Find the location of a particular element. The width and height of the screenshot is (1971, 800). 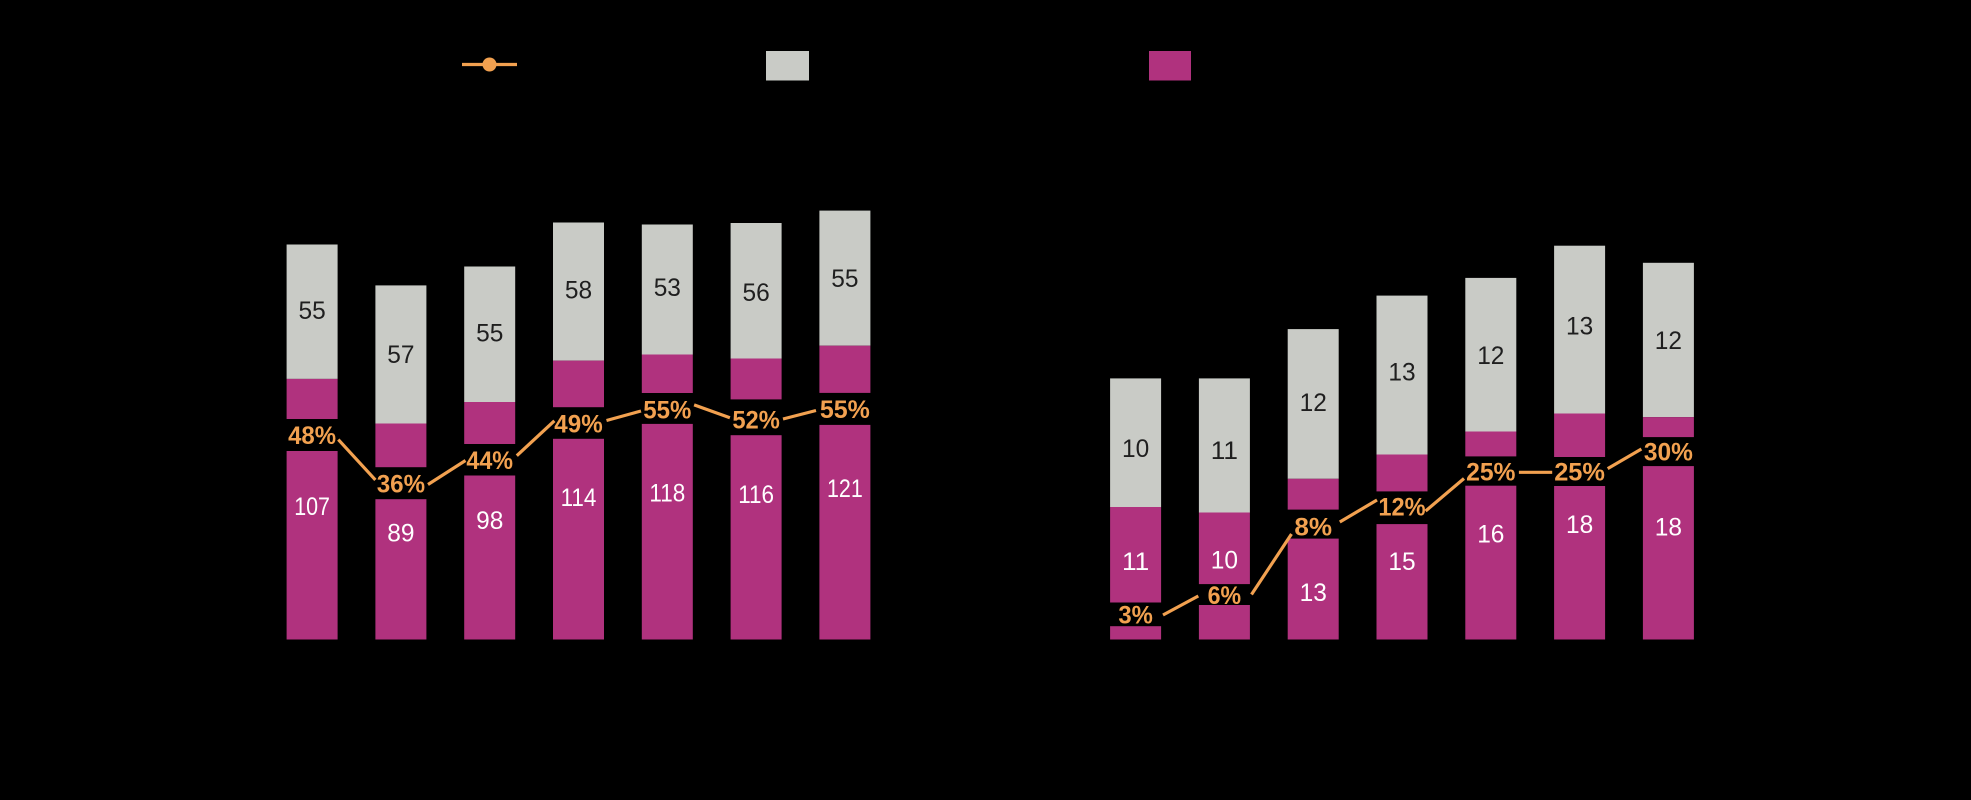

magenta-value-label: 16 is located at coordinates (1490, 535).